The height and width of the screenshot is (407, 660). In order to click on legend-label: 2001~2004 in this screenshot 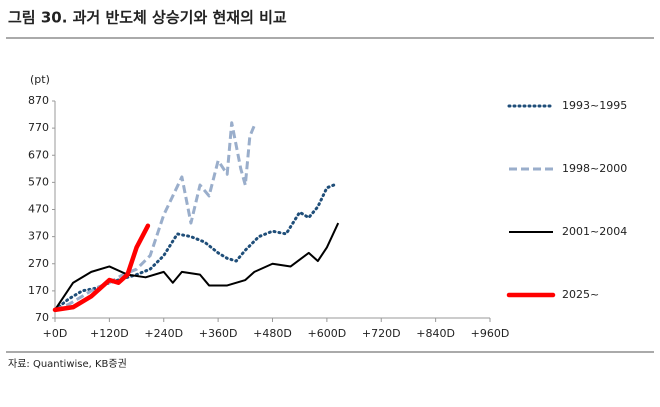, I will do `click(594, 231)`.